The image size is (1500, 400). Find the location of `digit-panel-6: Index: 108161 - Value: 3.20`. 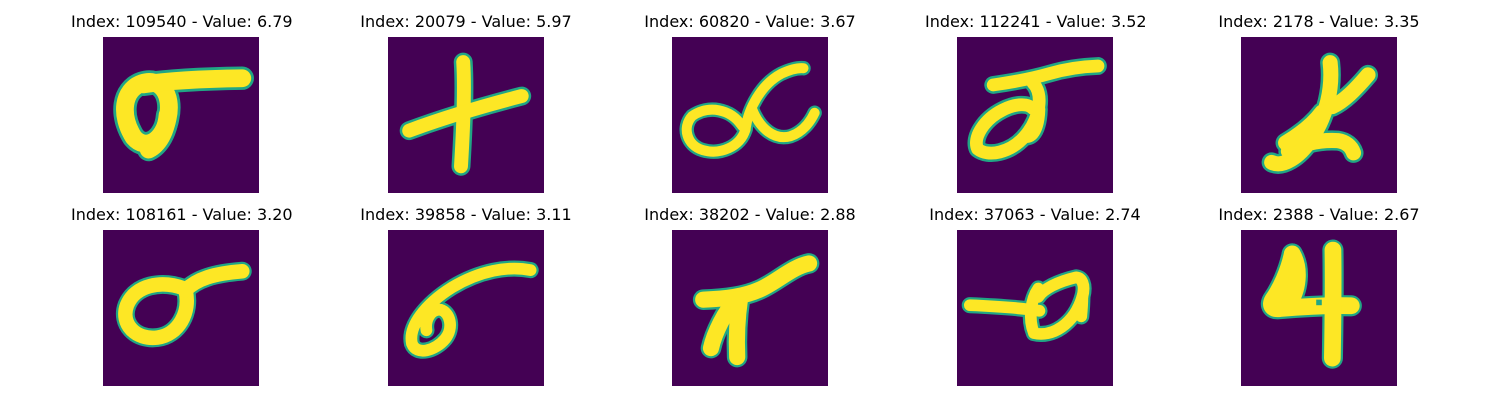

digit-panel-6: Index: 108161 - Value: 3.20 is located at coordinates (182, 300).